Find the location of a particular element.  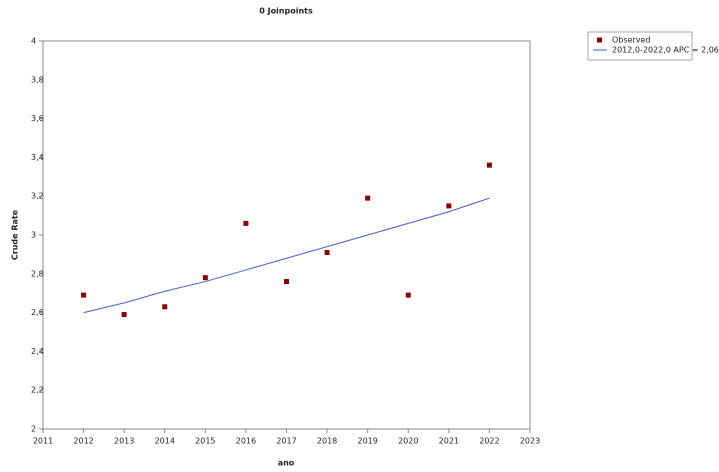

x-tick-label: 2011 is located at coordinates (43, 441).